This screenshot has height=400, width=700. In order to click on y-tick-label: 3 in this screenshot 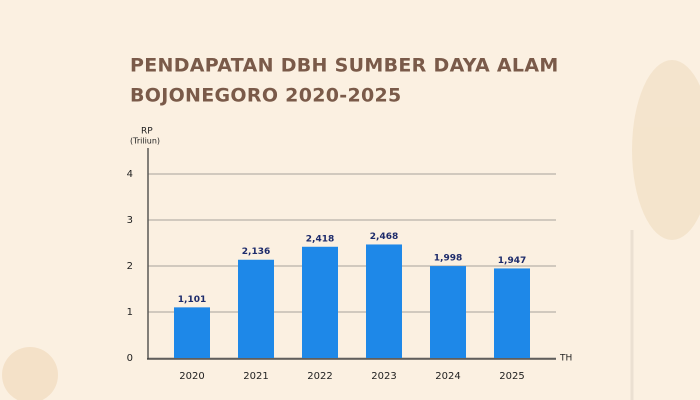, I will do `click(130, 220)`.